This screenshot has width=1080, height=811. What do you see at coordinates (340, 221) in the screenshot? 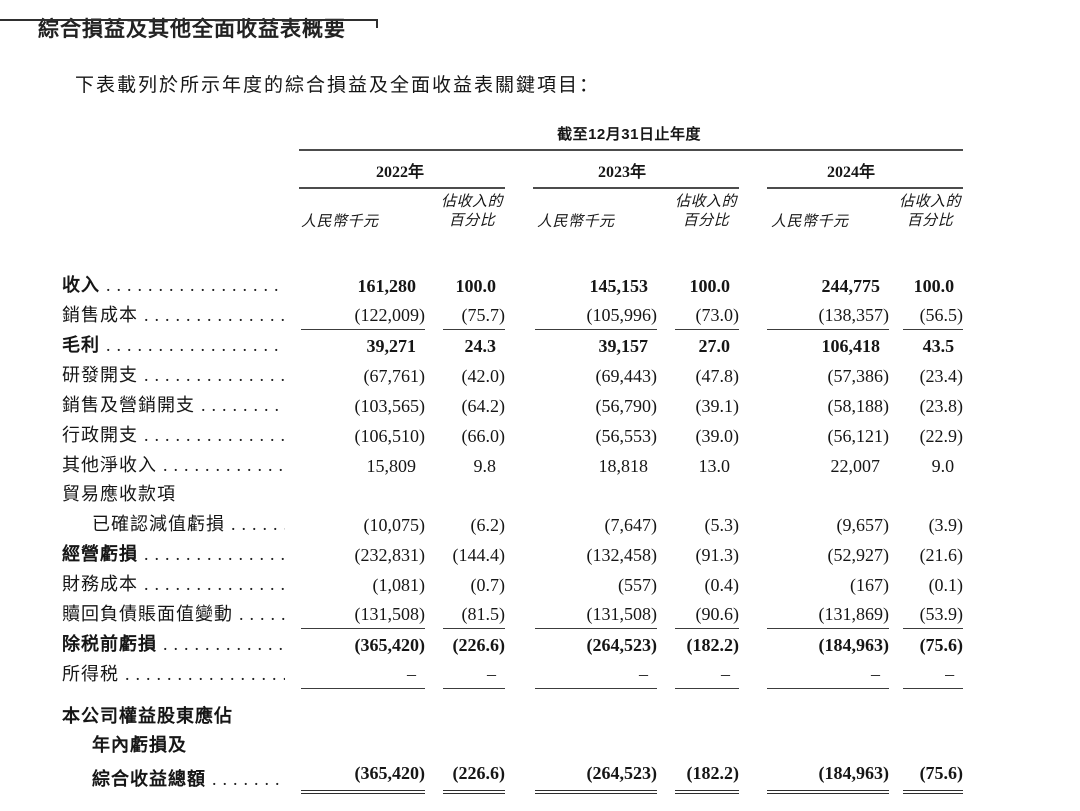
I see `col-header-amount-2022: 人民幣千元` at bounding box center [340, 221].